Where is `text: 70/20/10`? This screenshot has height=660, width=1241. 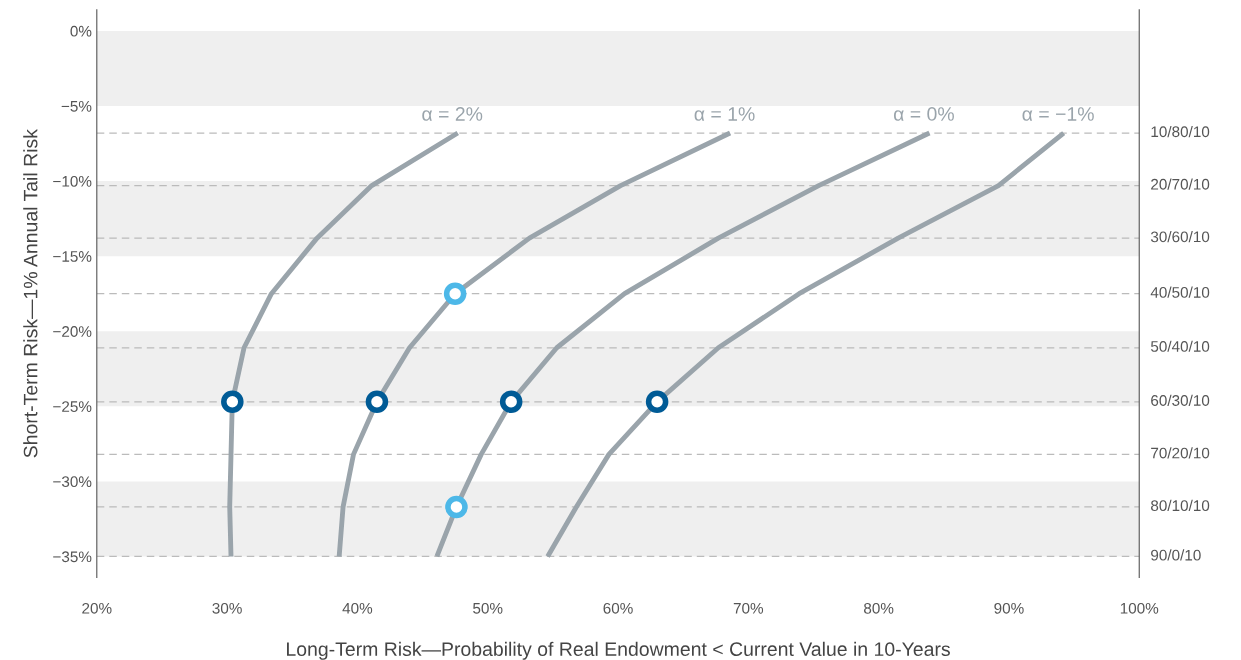
text: 70/20/10 is located at coordinates (1180, 453).